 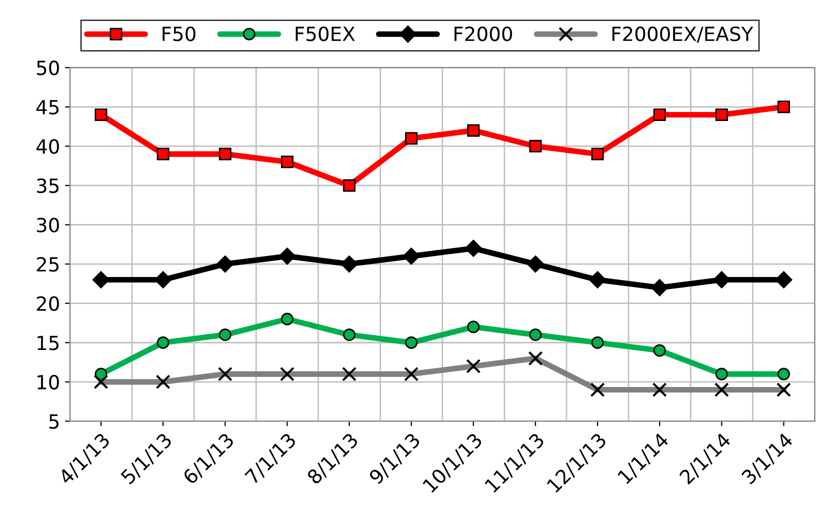 What do you see at coordinates (48, 382) in the screenshot?
I see `y-tick-label: 10` at bounding box center [48, 382].